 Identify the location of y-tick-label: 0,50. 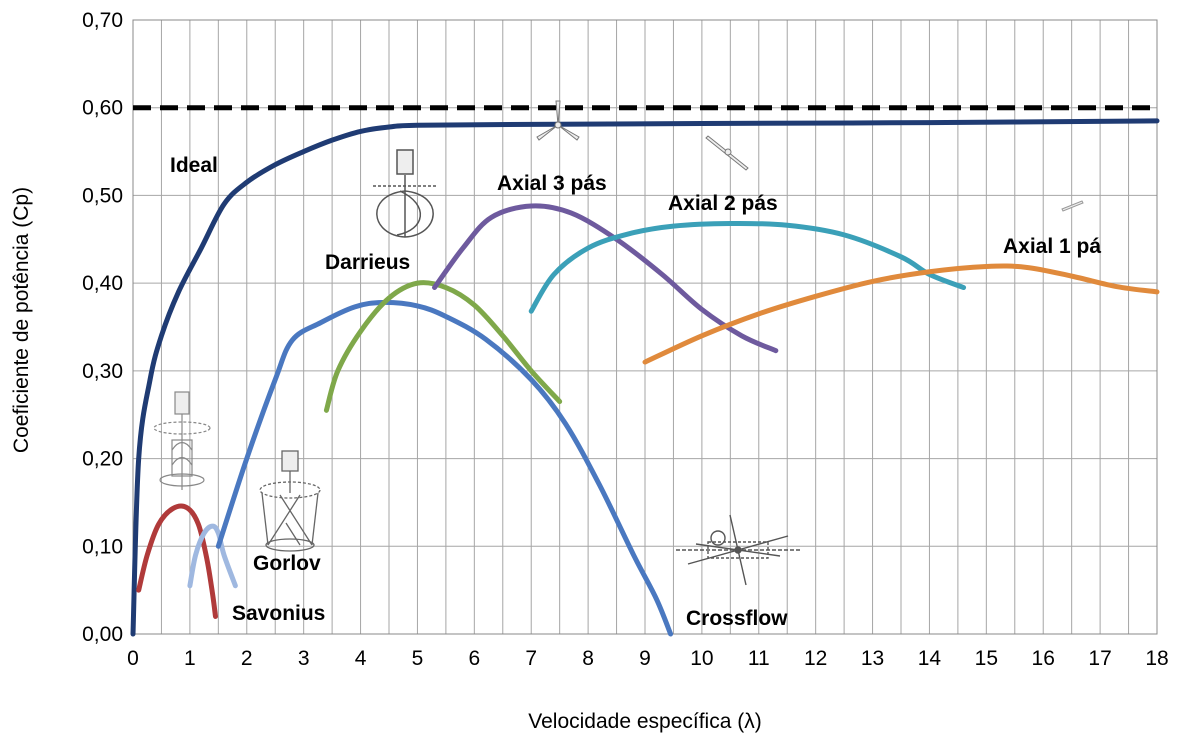
(102, 195).